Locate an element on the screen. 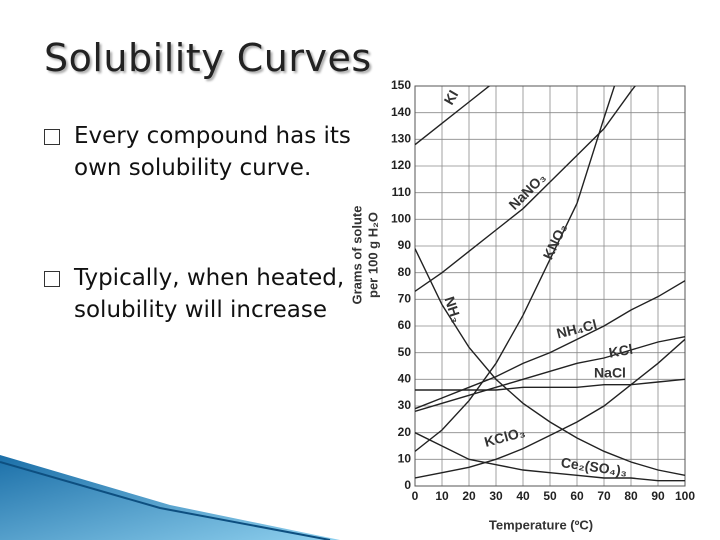 The width and height of the screenshot is (720, 540). decor-line is located at coordinates (165, 500).